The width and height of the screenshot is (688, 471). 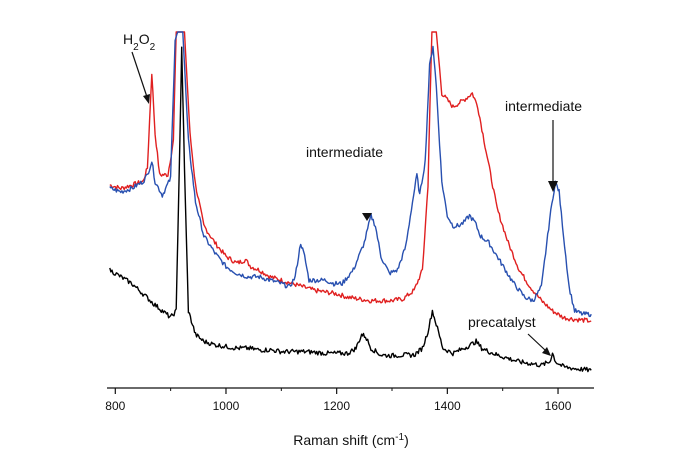 I want to click on precatalyst-arrow-line, so click(x=536, y=342).